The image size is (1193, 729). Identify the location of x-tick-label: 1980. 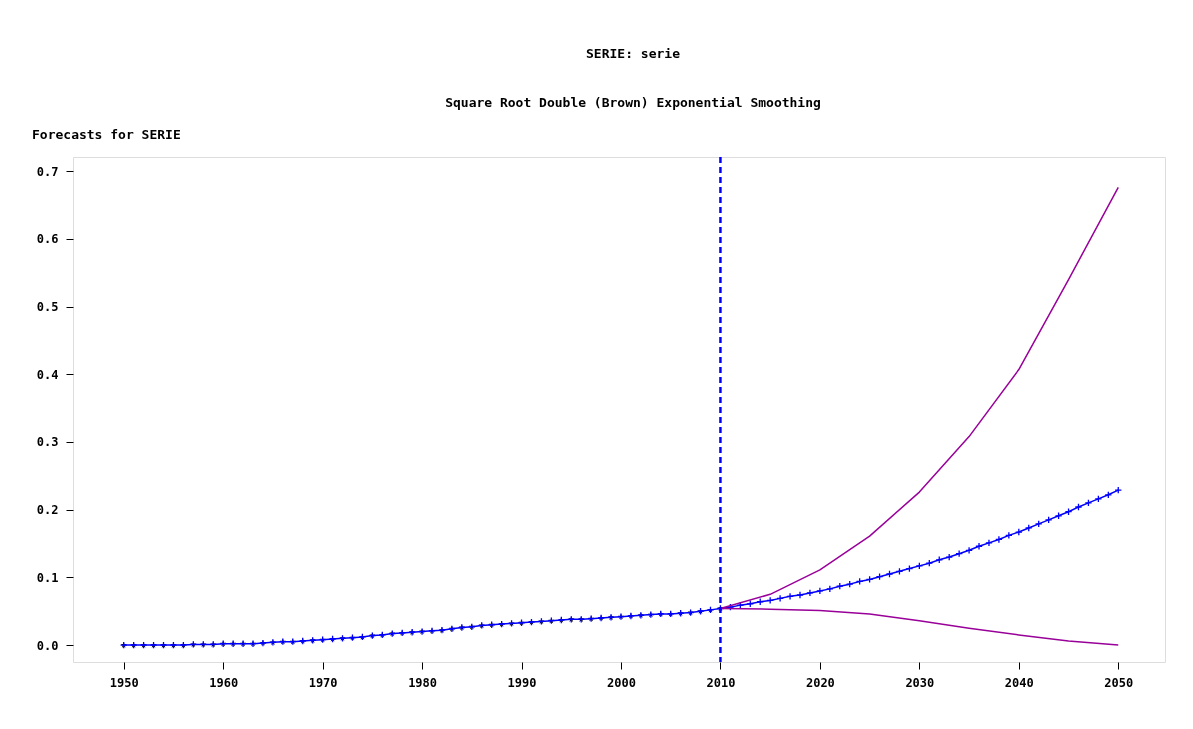
(423, 682).